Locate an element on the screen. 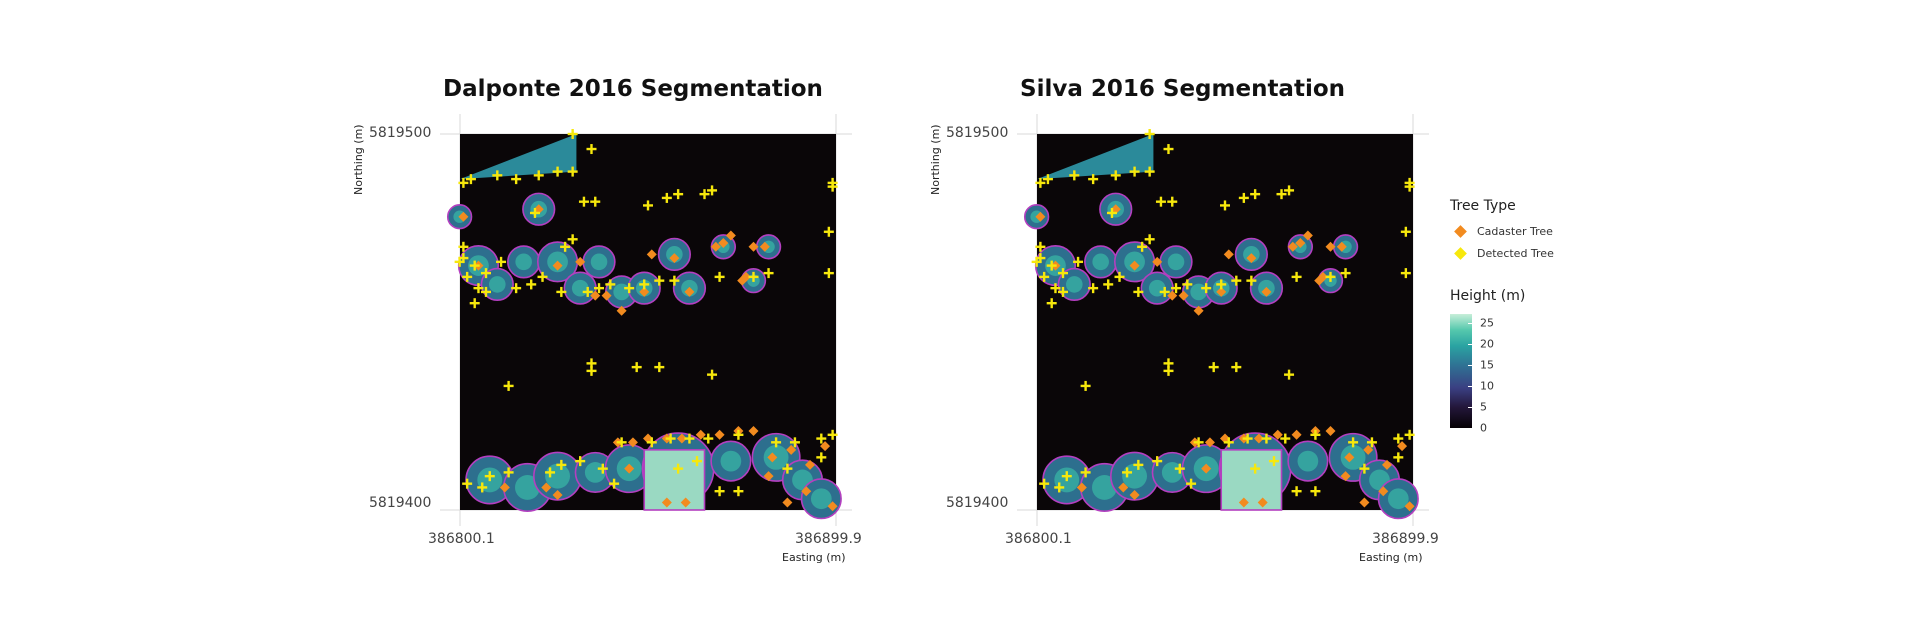  legend-title-tree-type: Tree Type is located at coordinates (1483, 206).